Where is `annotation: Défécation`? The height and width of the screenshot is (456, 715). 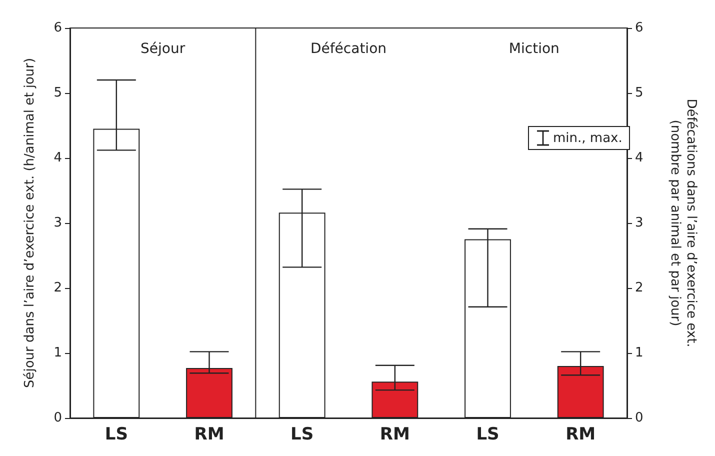
annotation: Défécation is located at coordinates (348, 49).